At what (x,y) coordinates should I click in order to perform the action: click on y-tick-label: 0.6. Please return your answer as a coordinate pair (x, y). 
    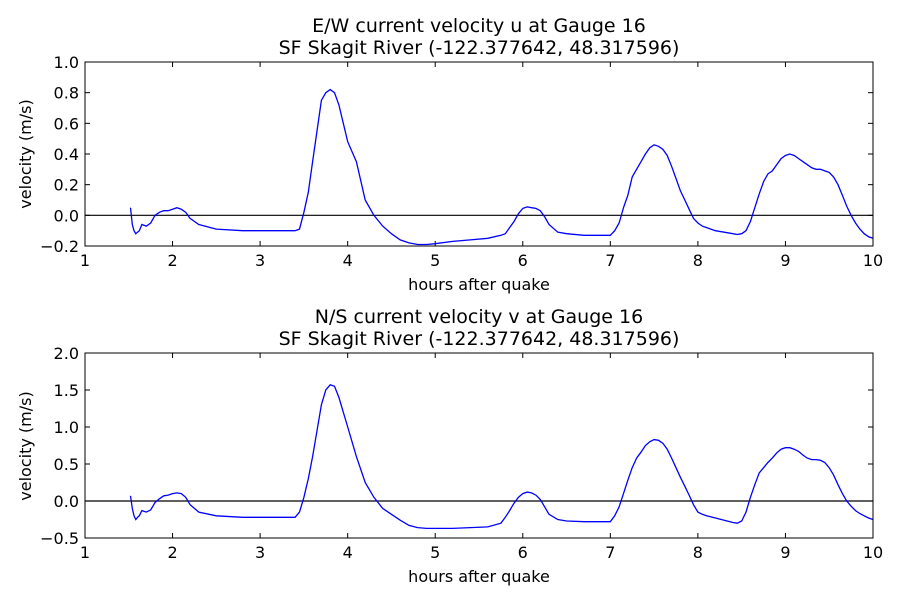
    Looking at the image, I should click on (66, 123).